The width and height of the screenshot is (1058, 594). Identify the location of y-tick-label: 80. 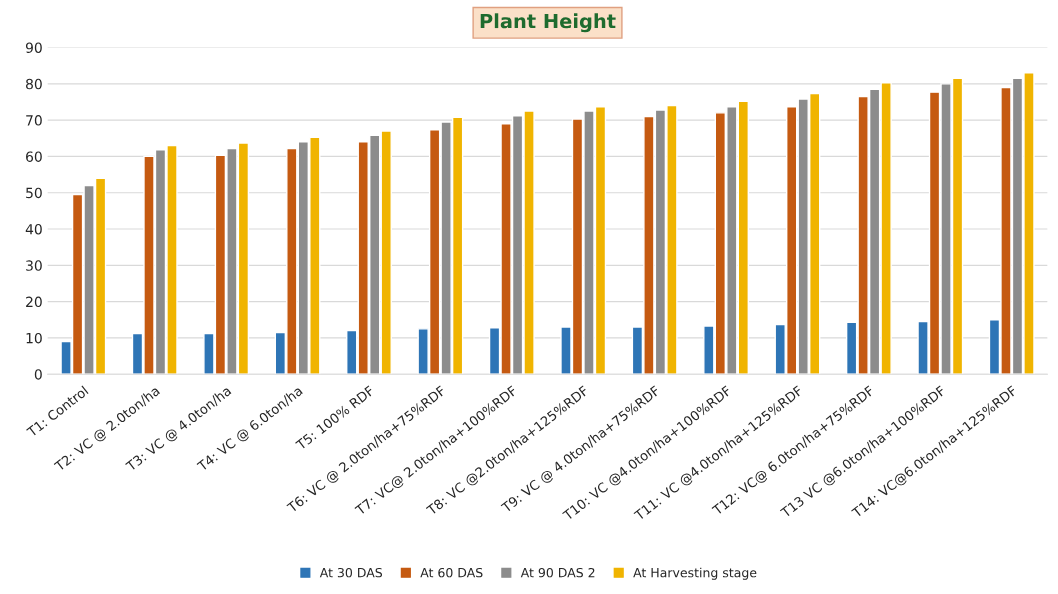
(34, 84).